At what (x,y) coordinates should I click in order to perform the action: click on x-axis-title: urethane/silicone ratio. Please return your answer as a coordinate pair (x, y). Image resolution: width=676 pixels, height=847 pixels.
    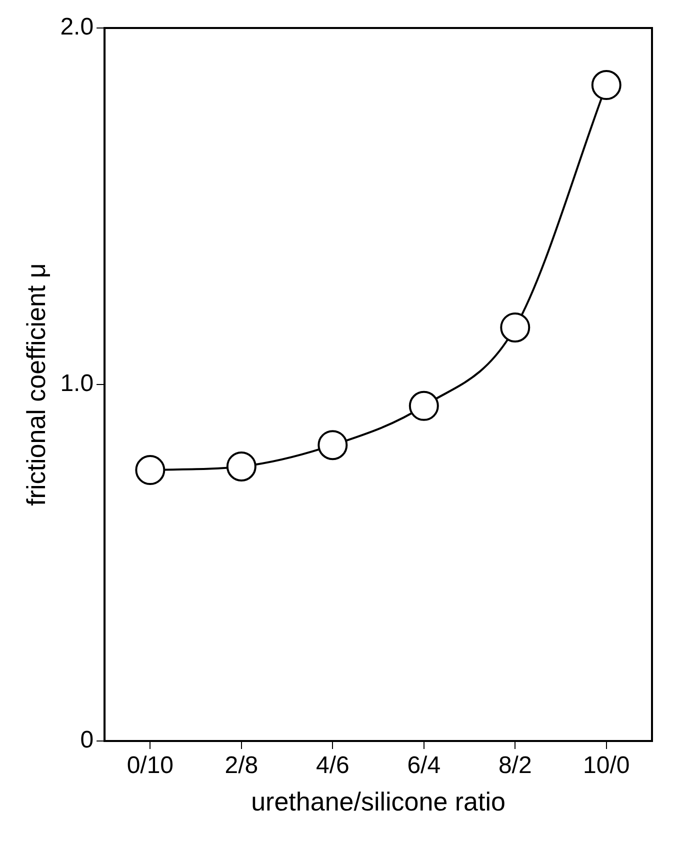
    Looking at the image, I should click on (378, 801).